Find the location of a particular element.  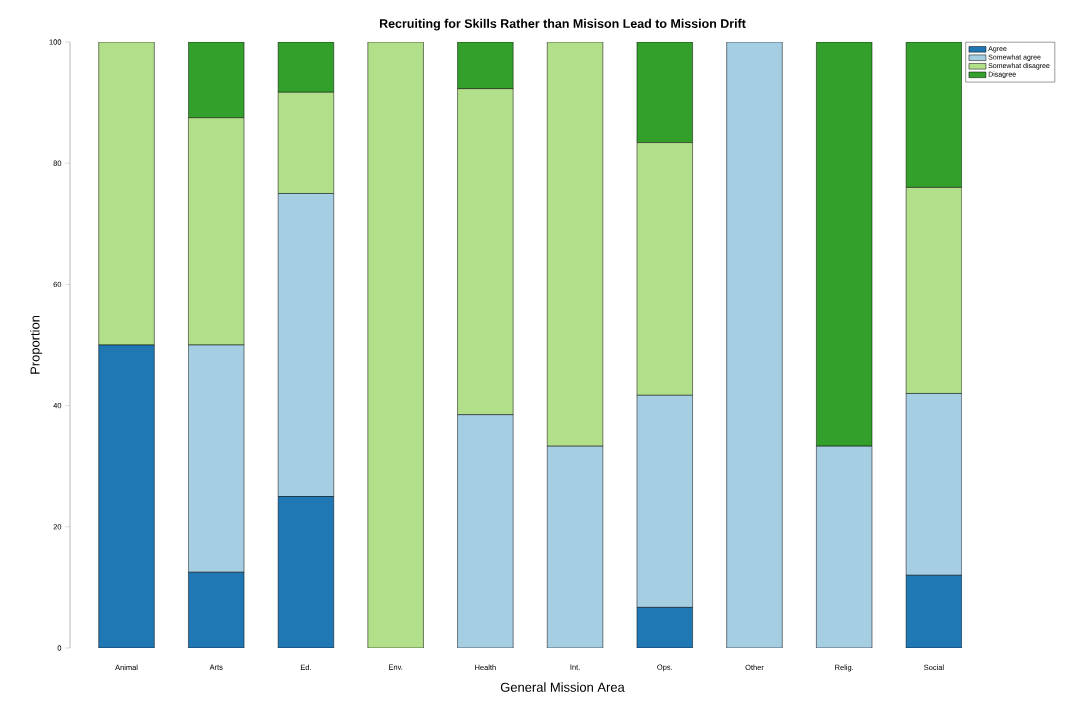

chart-title: Recruiting for Skills Rather than Misison Lead to Mission Drift is located at coordinates (562, 24).